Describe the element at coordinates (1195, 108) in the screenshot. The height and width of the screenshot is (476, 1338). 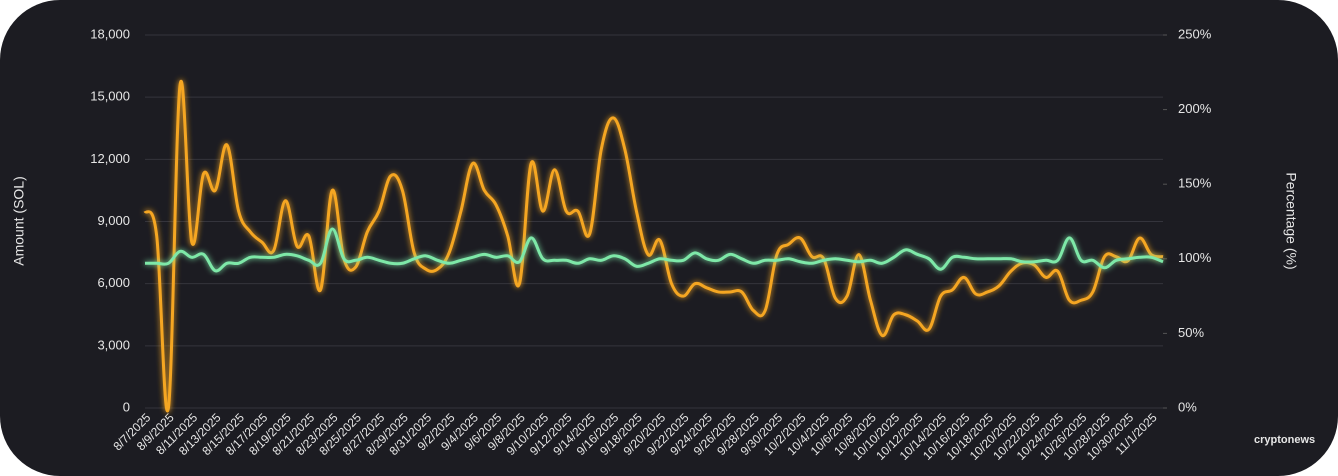
I see `y2-tick-label: 200%` at that location.